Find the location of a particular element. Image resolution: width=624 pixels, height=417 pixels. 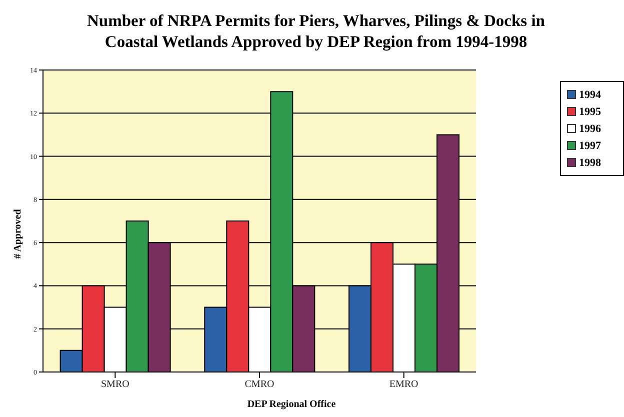

x-tick-label: CMRO is located at coordinates (259, 384).